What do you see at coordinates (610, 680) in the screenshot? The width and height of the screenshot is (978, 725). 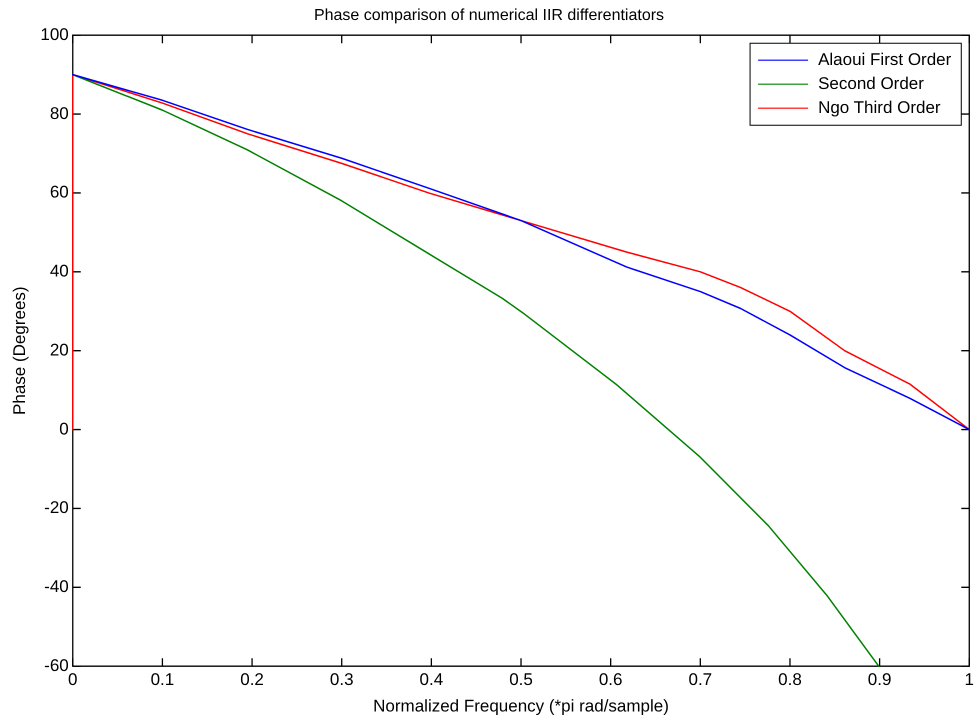 I see `x-tick-label: 0.6` at bounding box center [610, 680].